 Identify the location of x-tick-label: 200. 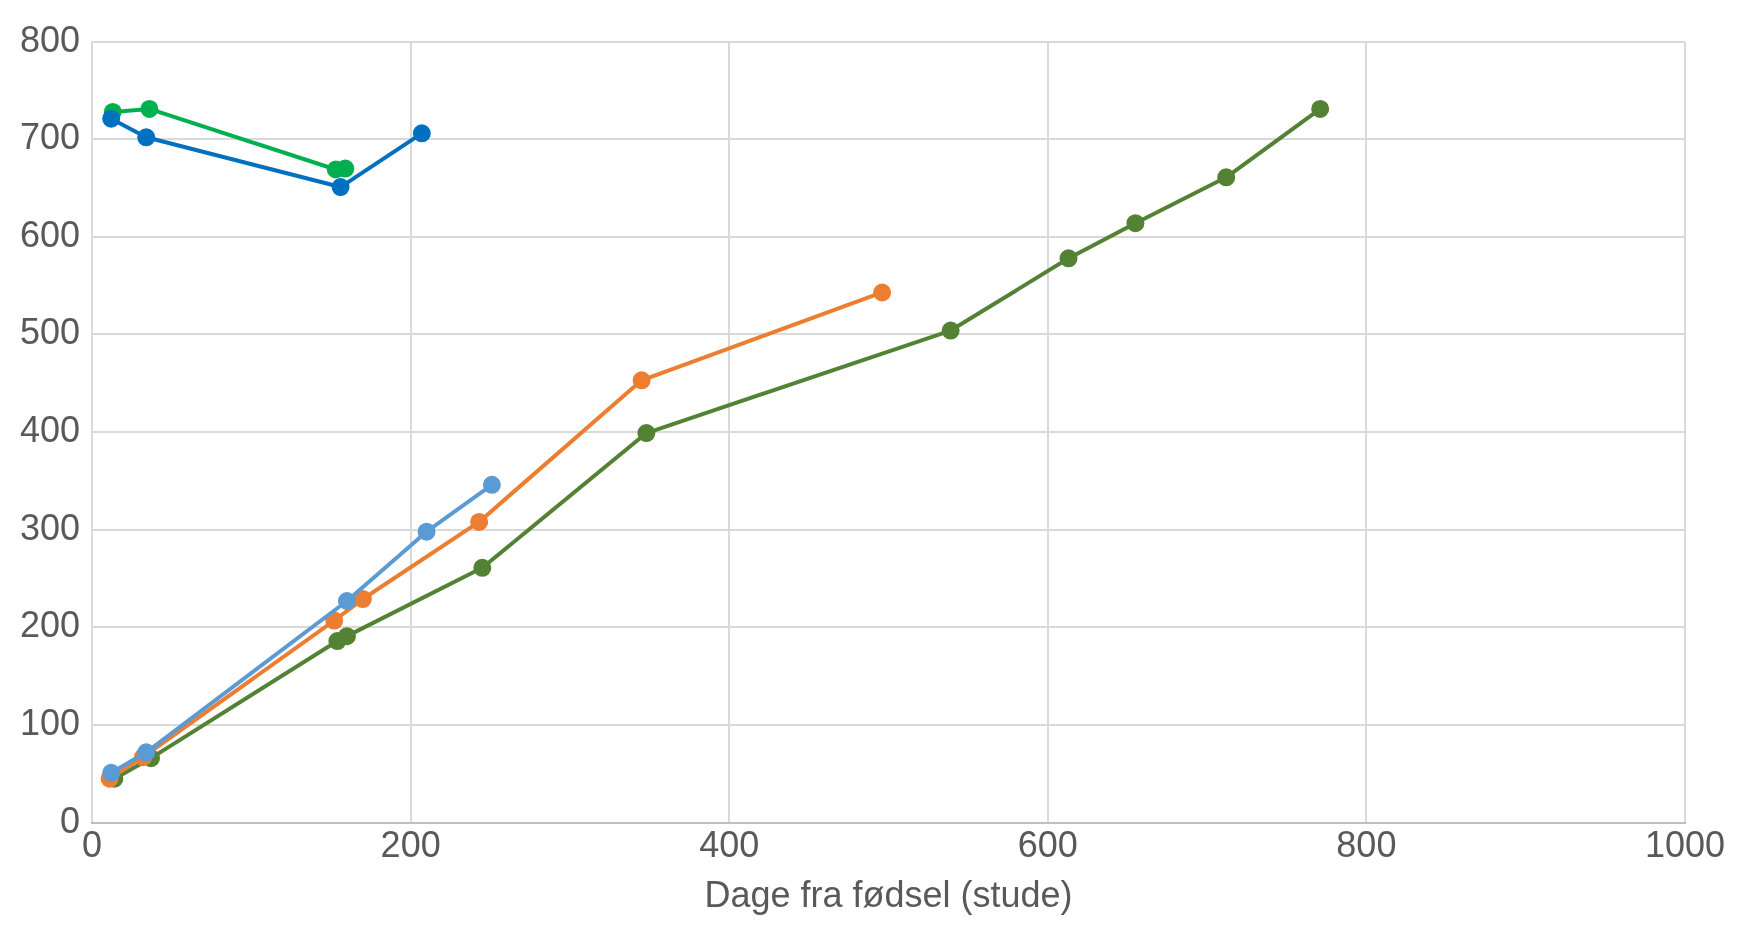
(410, 845).